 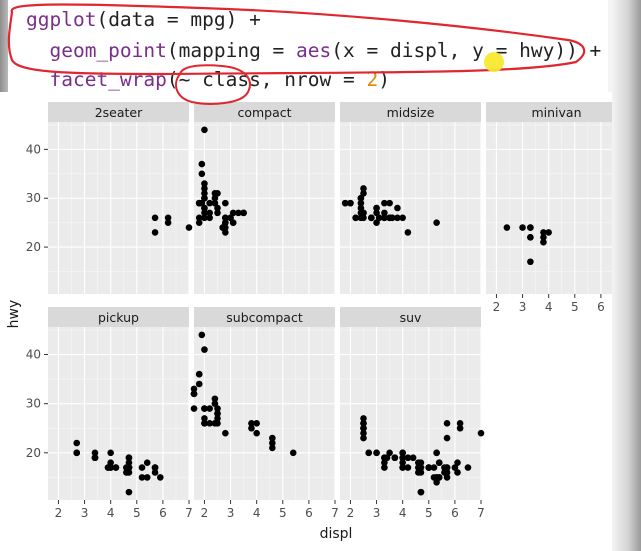 I want to click on code-token: facet_wrap, so click(x=108, y=79).